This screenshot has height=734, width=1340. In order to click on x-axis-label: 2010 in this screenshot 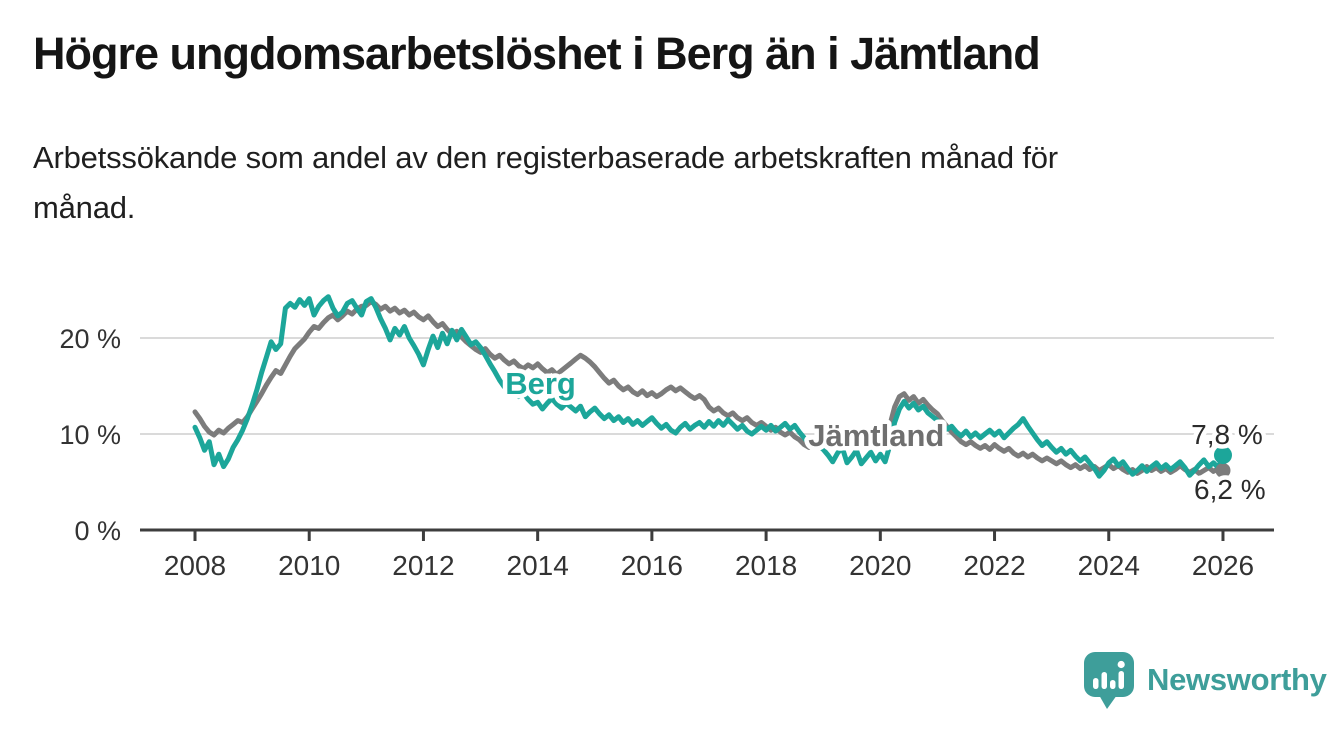, I will do `click(309, 565)`.